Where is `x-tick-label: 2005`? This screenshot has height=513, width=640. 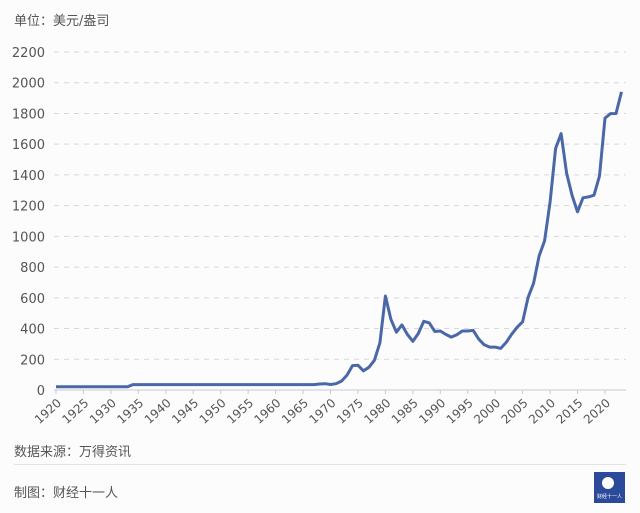
x-tick-label: 2005 is located at coordinates (515, 411).